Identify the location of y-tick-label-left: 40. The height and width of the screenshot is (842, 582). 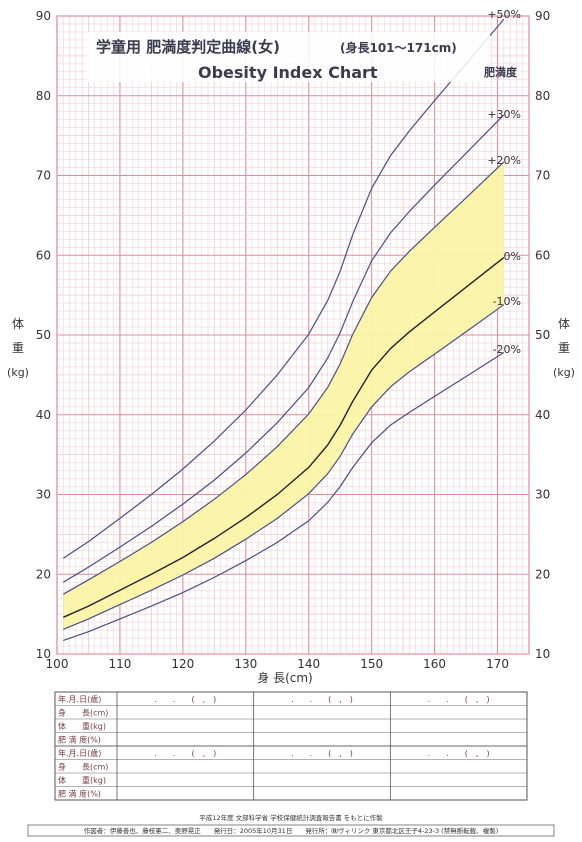
(43, 415).